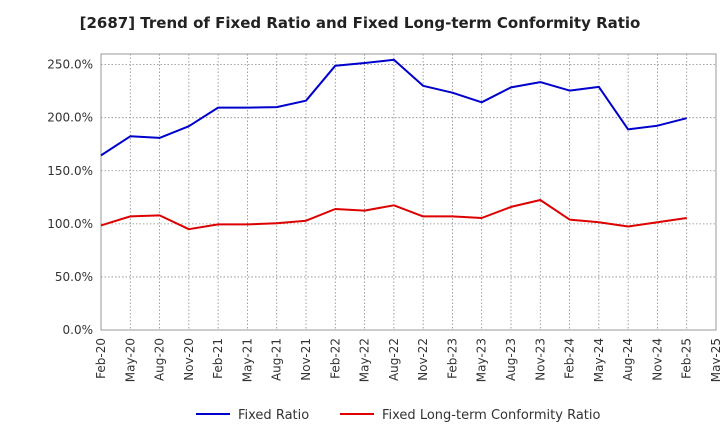 Image resolution: width=720 pixels, height=440 pixels. I want to click on legend-label: Fixed Long-term Conformity Ratio, so click(491, 415).